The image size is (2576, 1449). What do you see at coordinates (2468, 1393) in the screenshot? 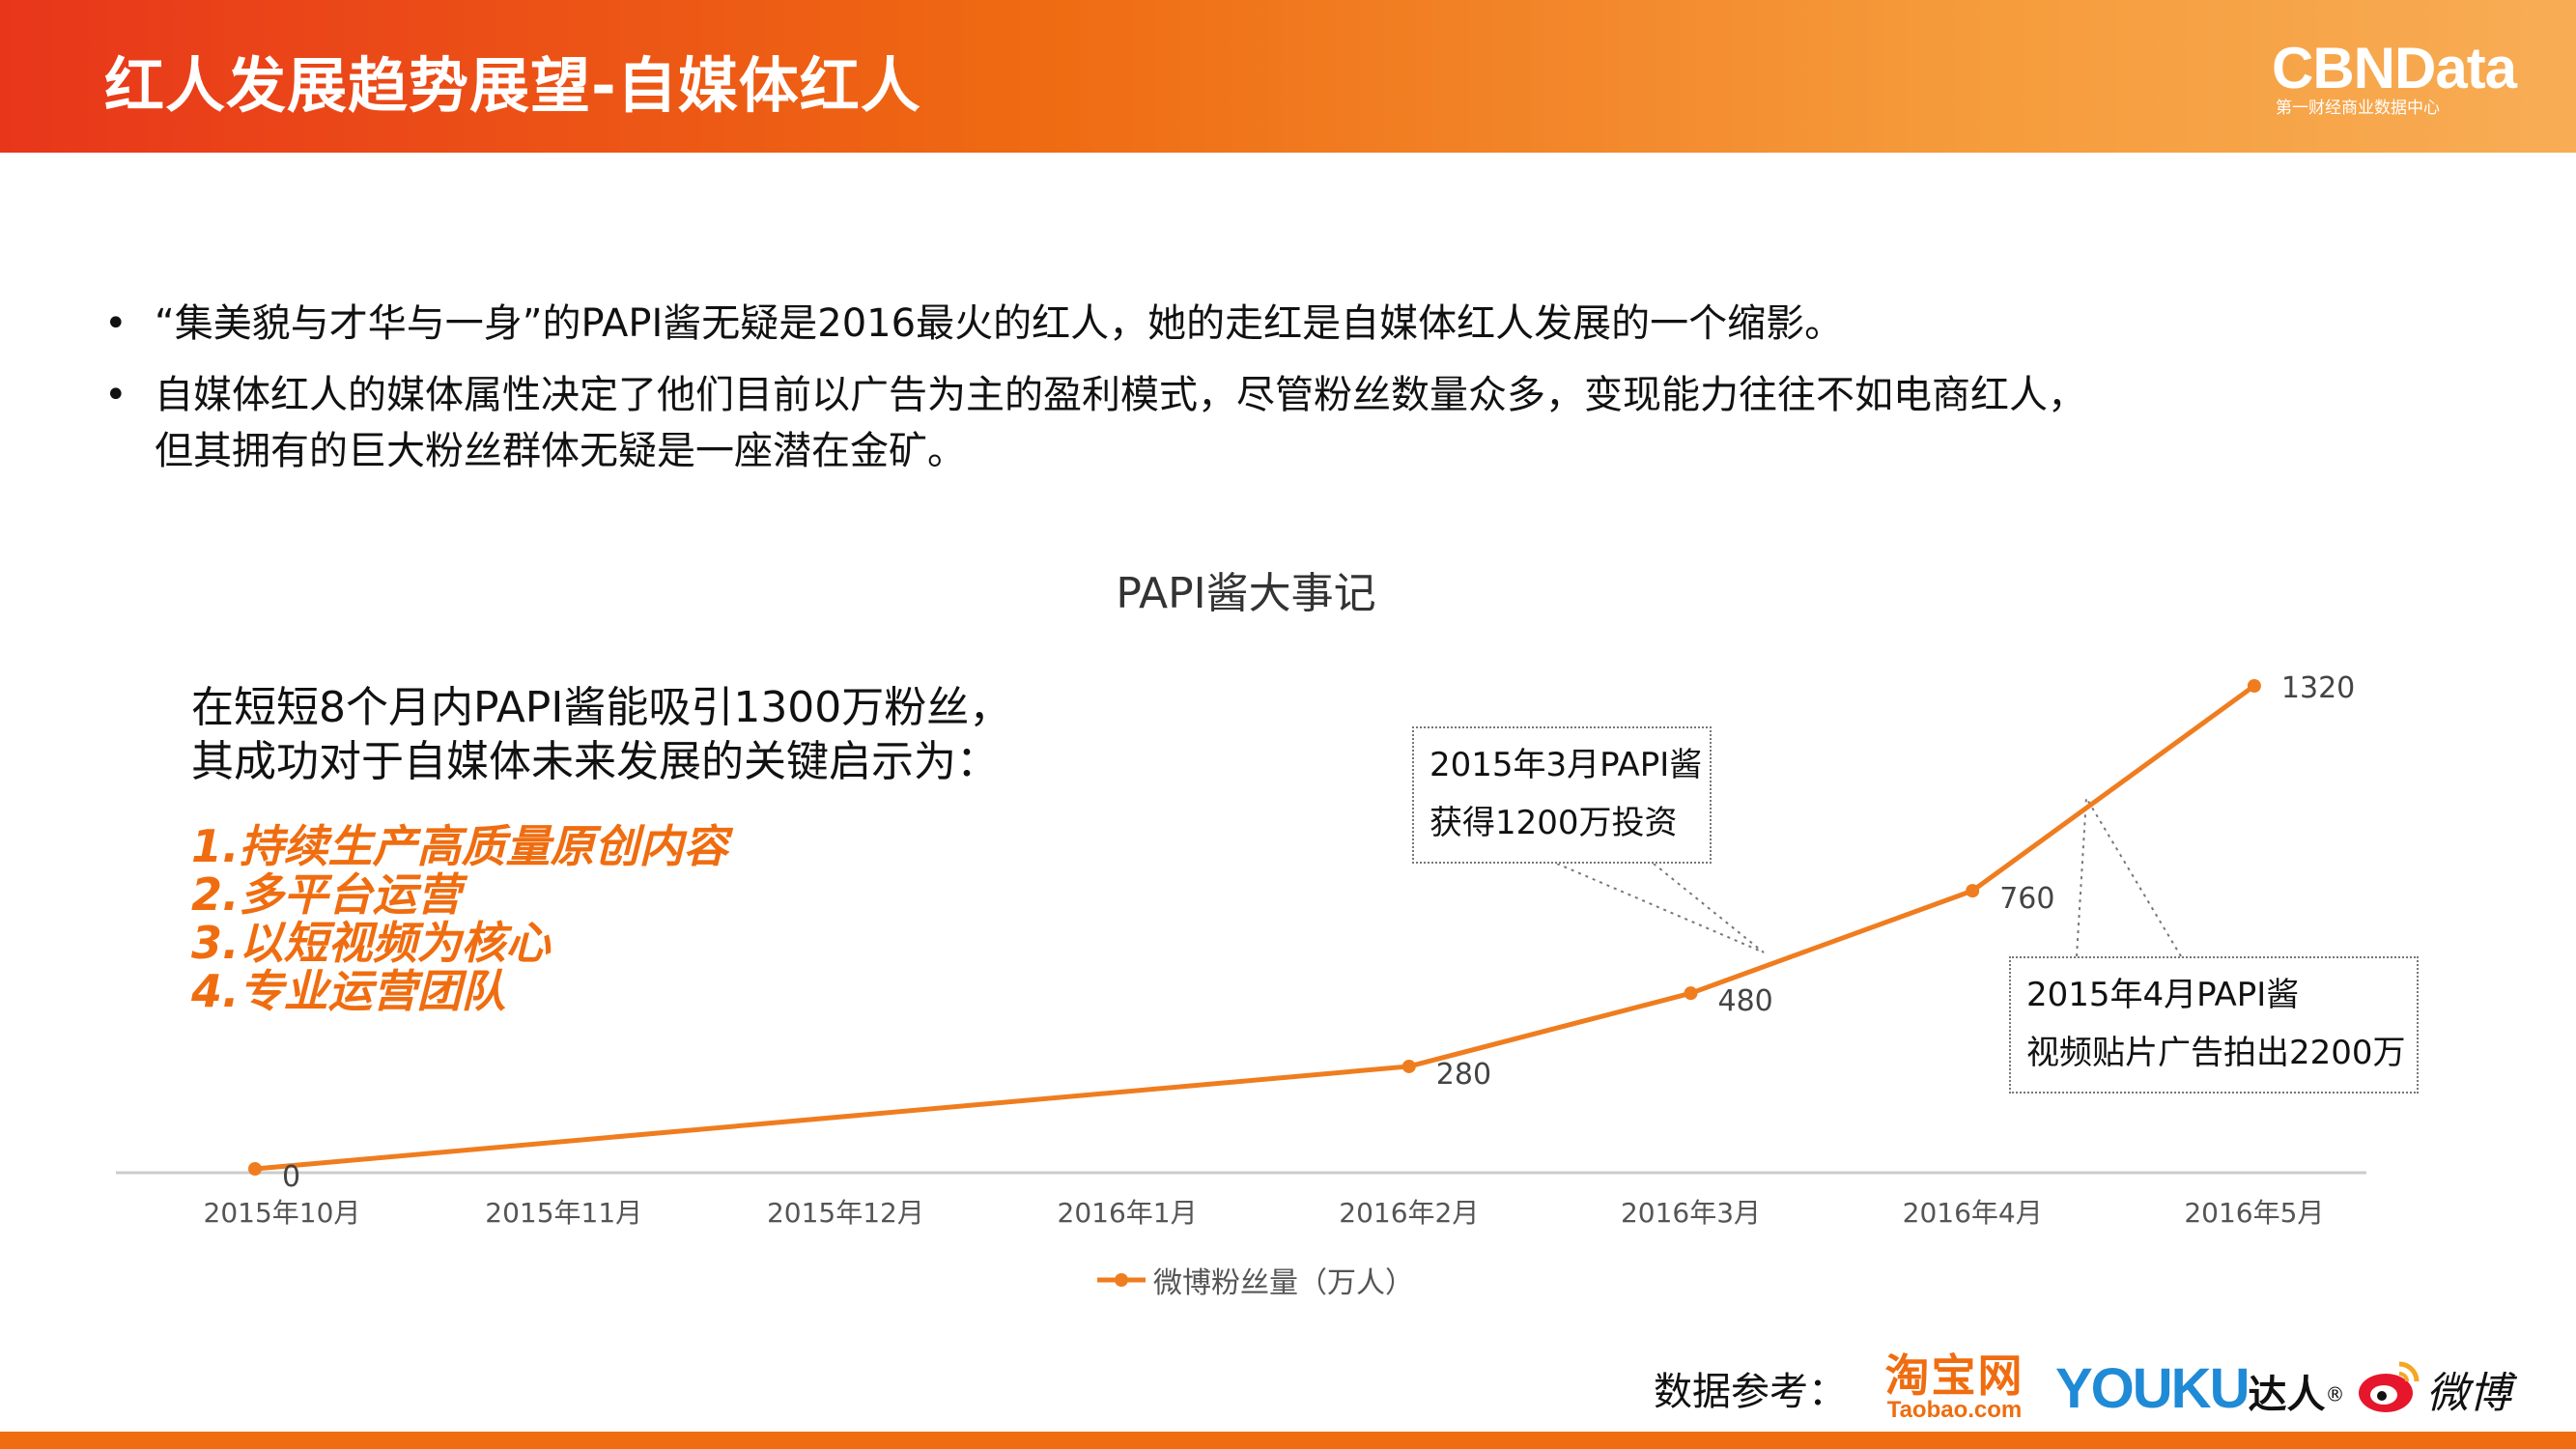
I see `weibo-logo-word: 微博` at bounding box center [2468, 1393].